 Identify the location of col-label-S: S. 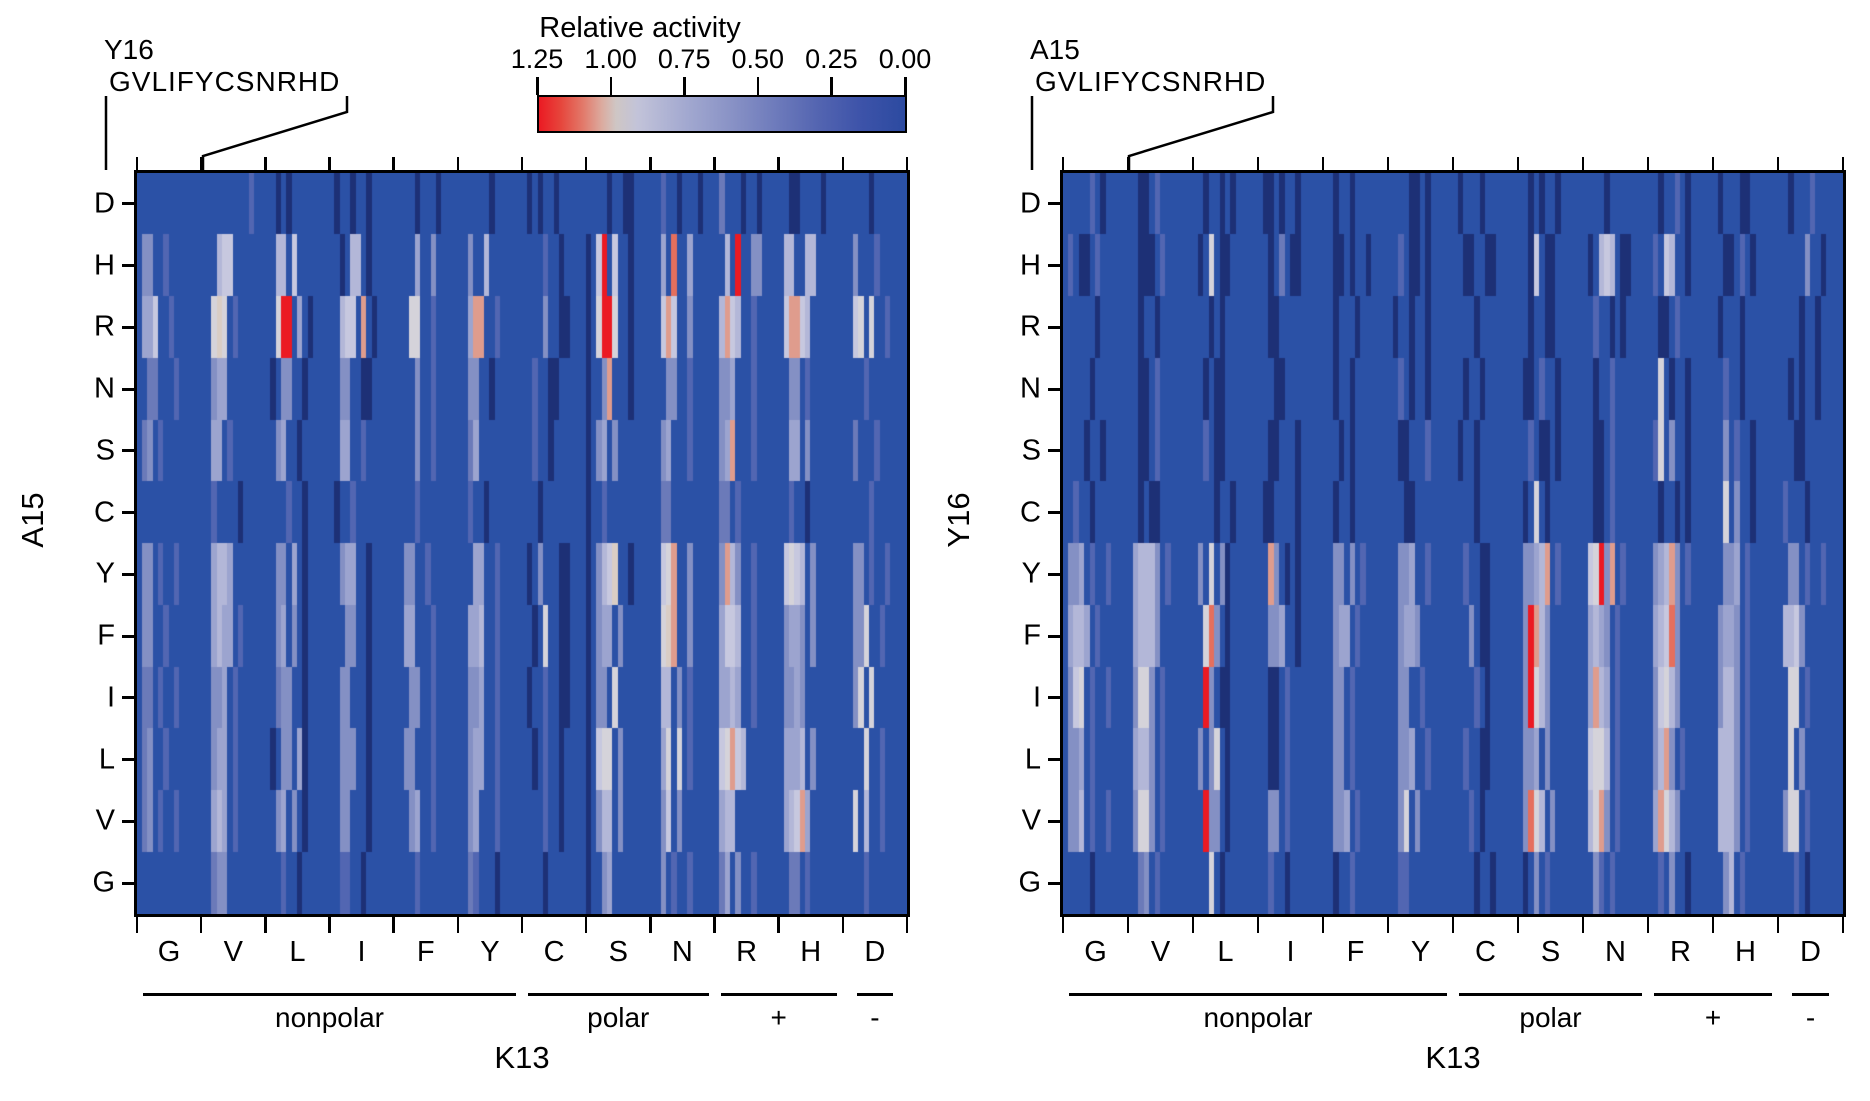
(1550, 952).